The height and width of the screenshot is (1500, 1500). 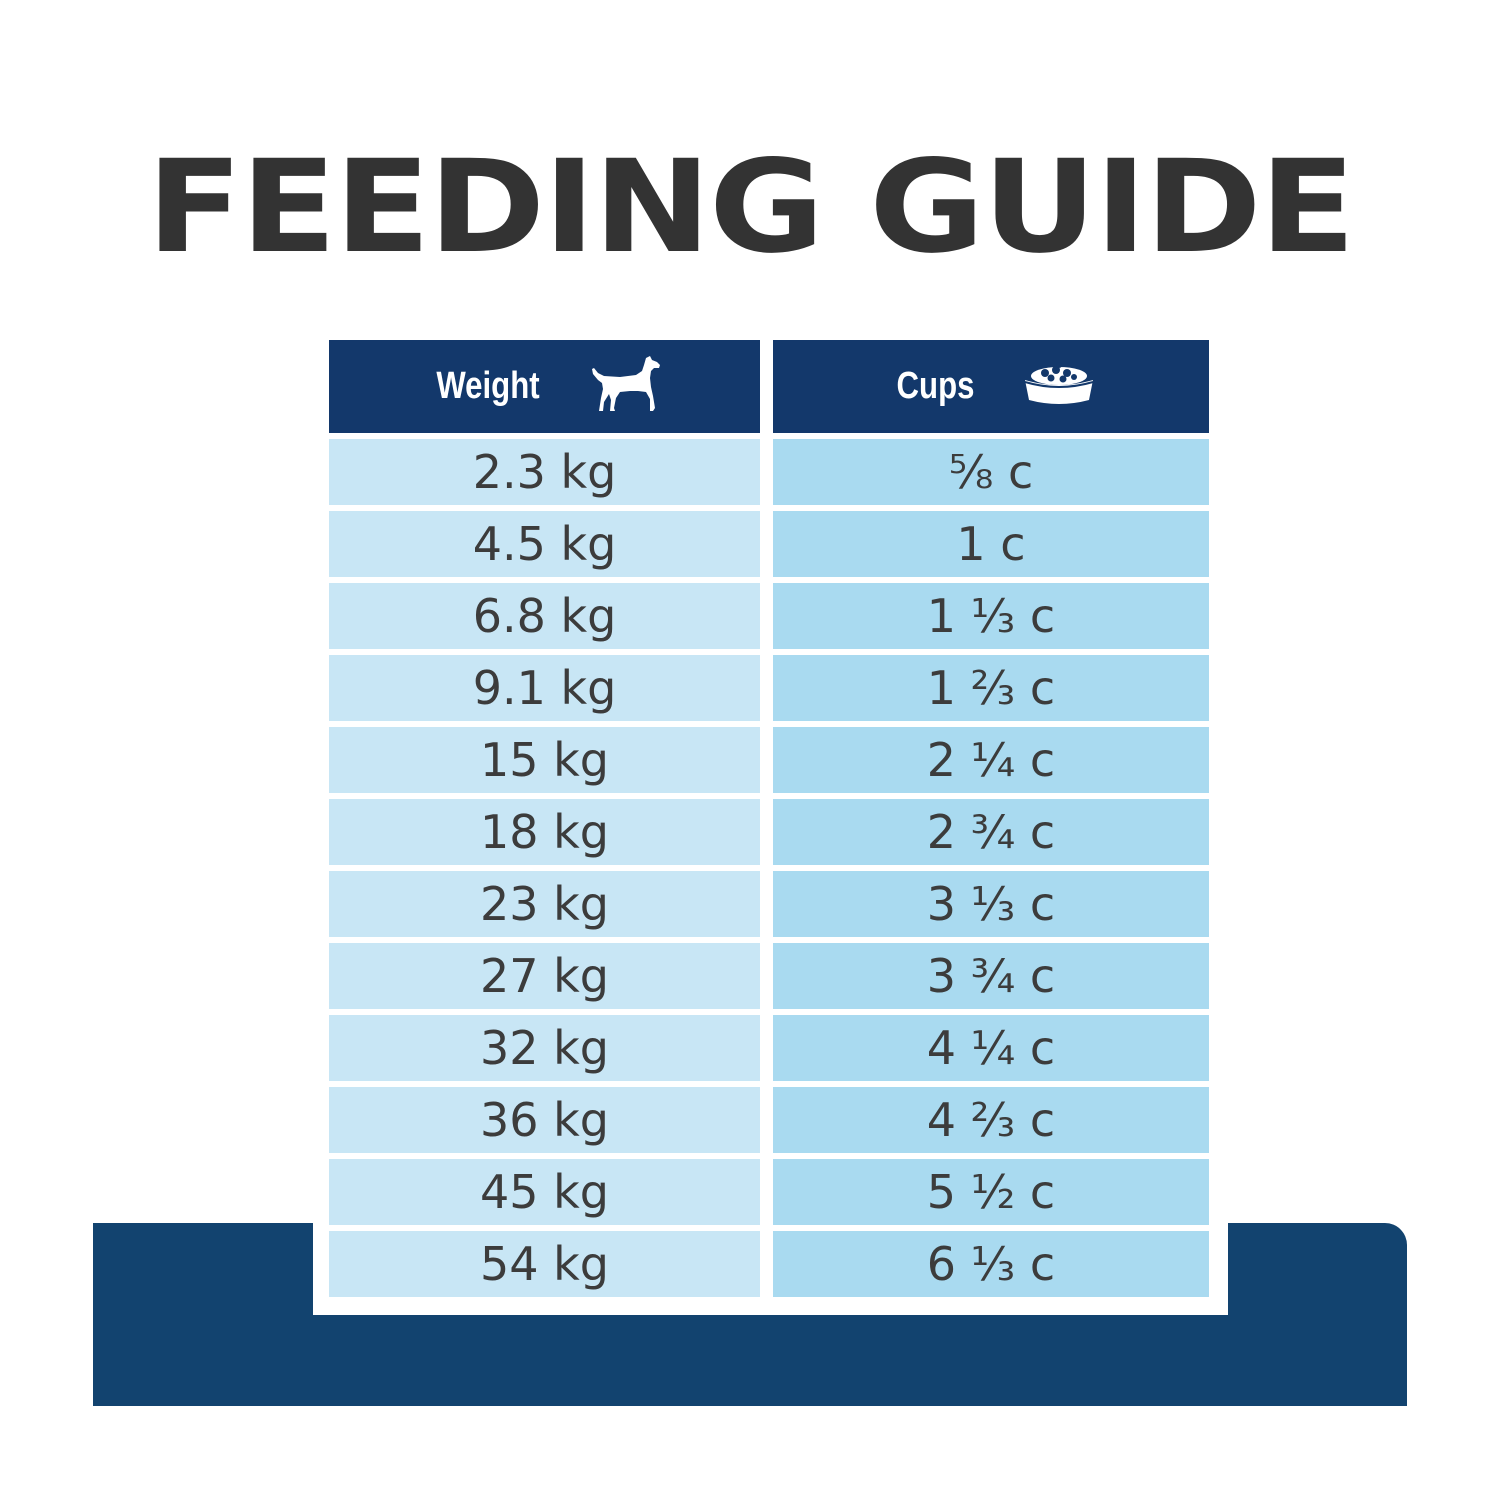 What do you see at coordinates (544, 472) in the screenshot?
I see `weight-cell: 2.3 kg` at bounding box center [544, 472].